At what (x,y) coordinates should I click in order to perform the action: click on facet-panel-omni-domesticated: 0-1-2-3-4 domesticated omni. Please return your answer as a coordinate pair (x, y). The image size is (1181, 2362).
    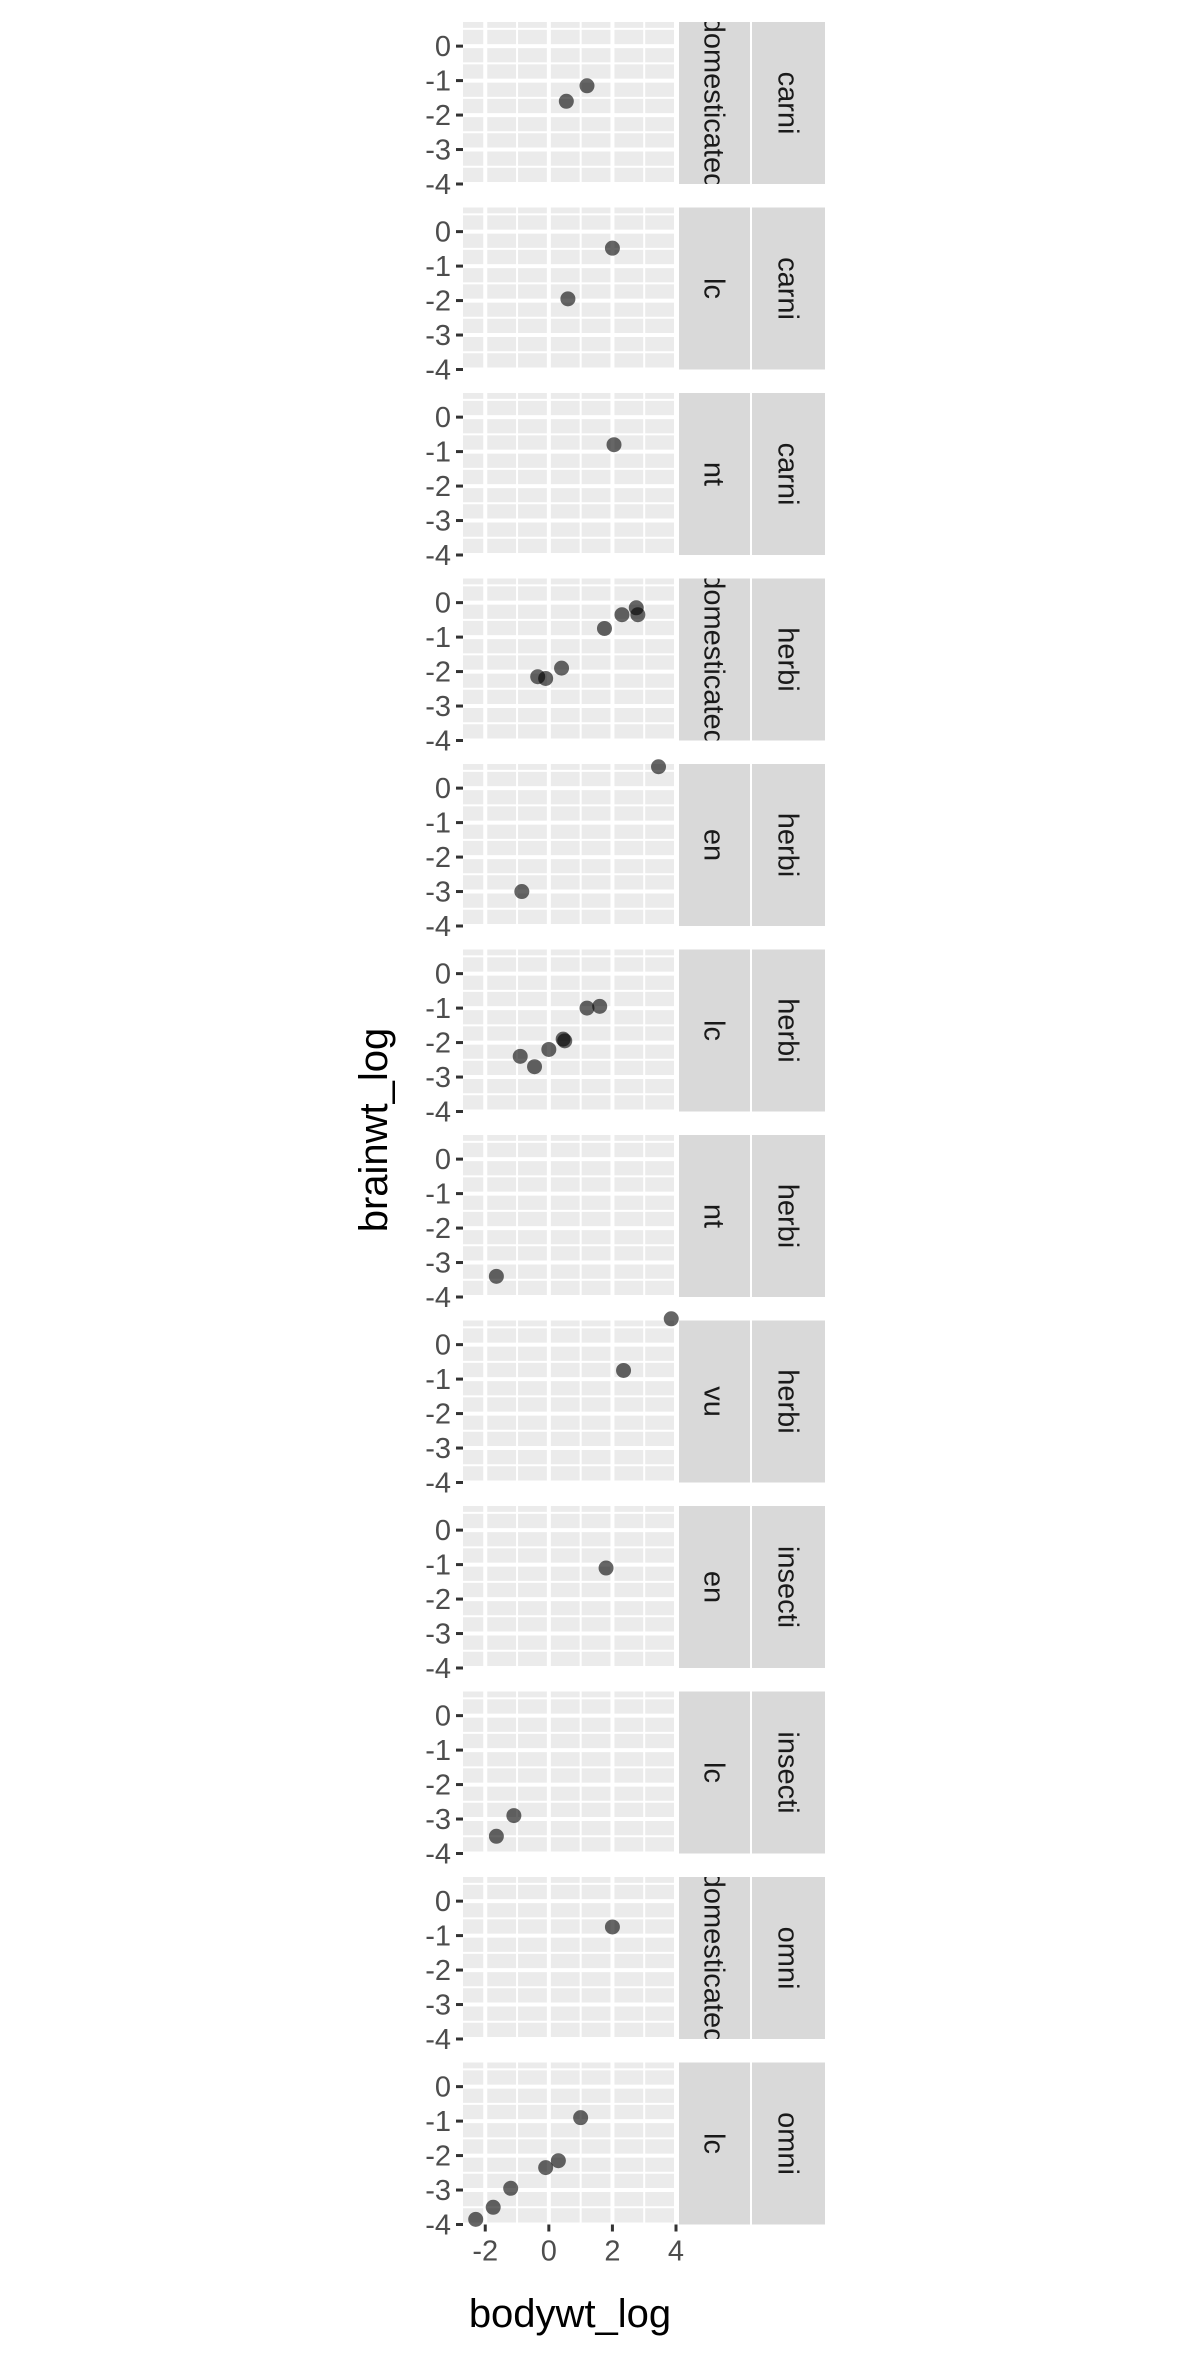
    Looking at the image, I should click on (625, 1966).